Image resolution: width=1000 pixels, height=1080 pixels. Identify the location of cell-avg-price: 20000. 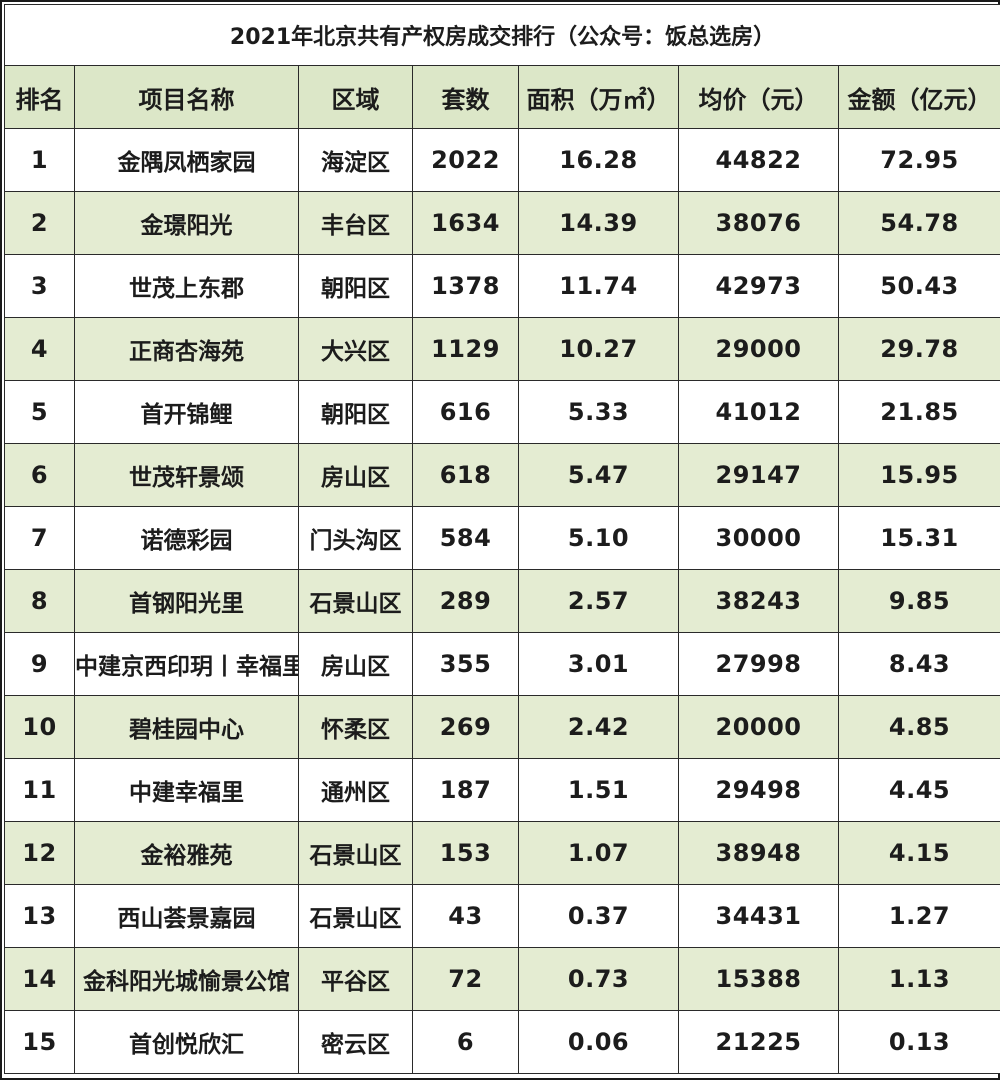
(758, 727).